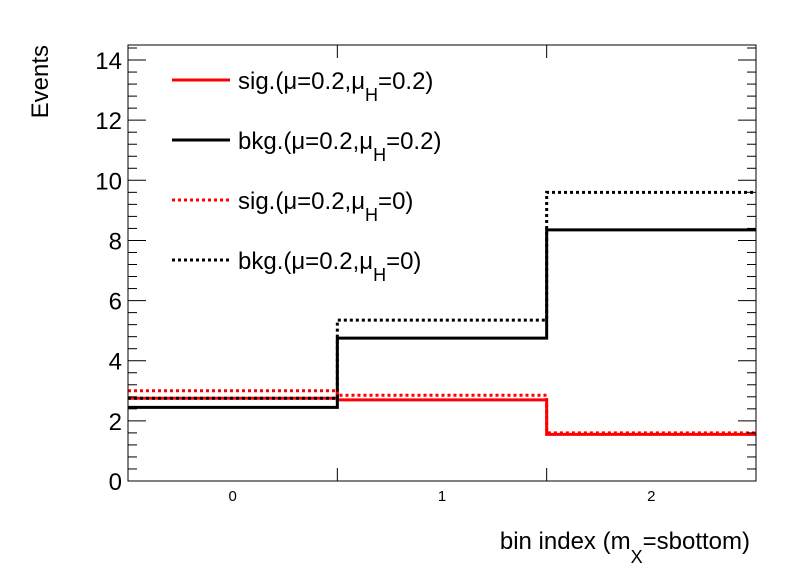 The height and width of the screenshot is (572, 796). What do you see at coordinates (108, 61) in the screenshot?
I see `y-tick-label: 14` at bounding box center [108, 61].